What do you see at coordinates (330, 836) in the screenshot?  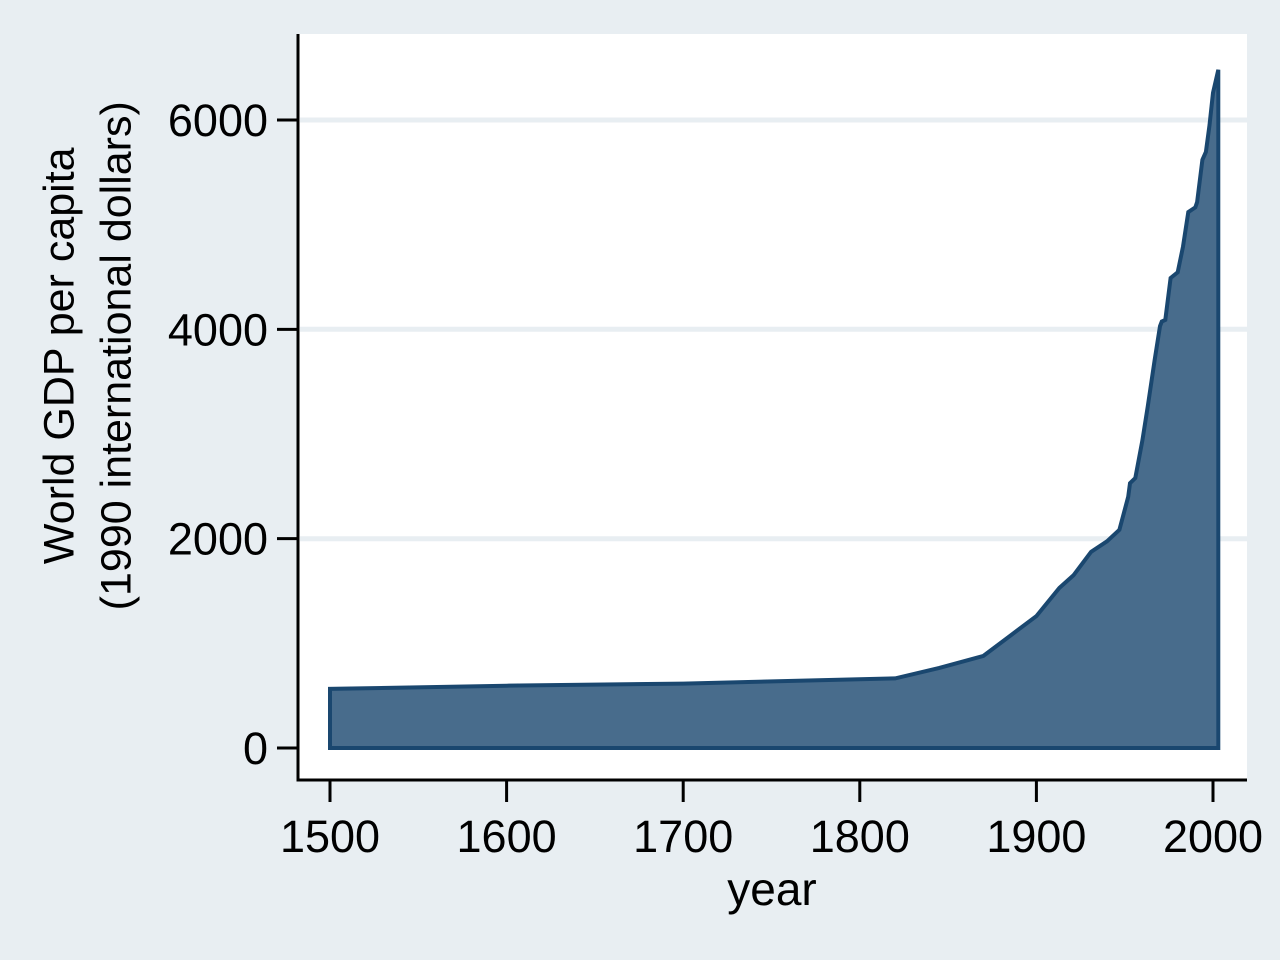 I see `x-tick-label: 1500` at bounding box center [330, 836].